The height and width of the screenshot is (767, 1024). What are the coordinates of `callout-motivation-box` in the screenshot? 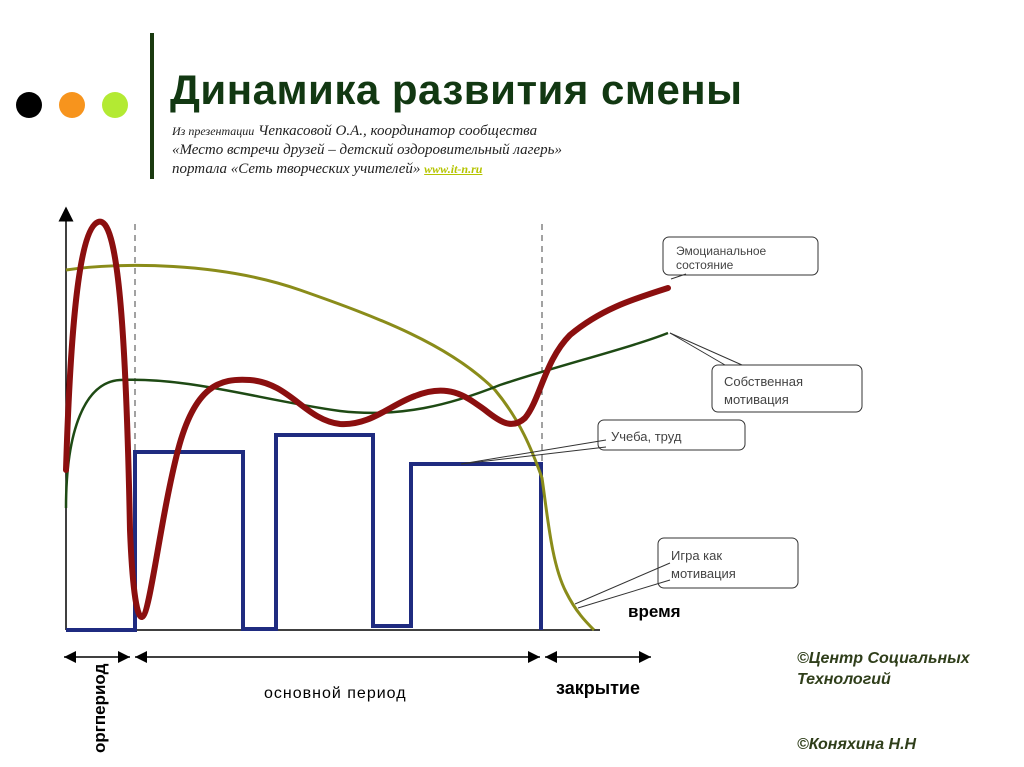 It's located at (787, 388).